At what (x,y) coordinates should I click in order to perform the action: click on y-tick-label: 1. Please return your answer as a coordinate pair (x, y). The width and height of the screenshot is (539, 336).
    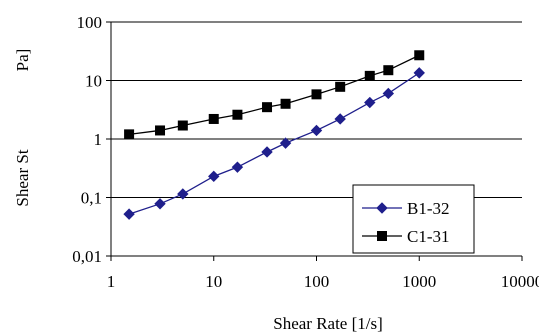
    Looking at the image, I should click on (98, 139).